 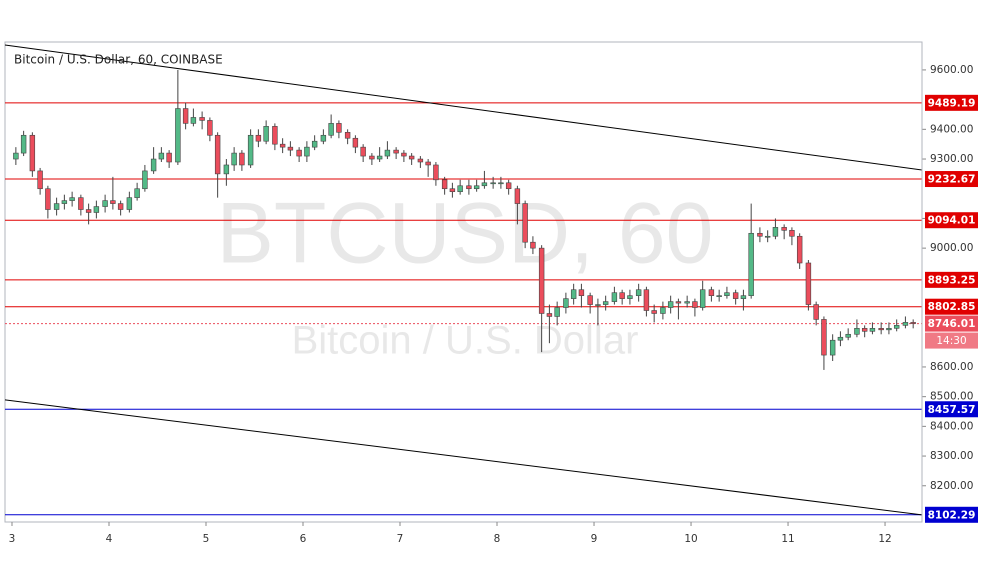 I want to click on price-label: 8746.01, so click(x=952, y=324).